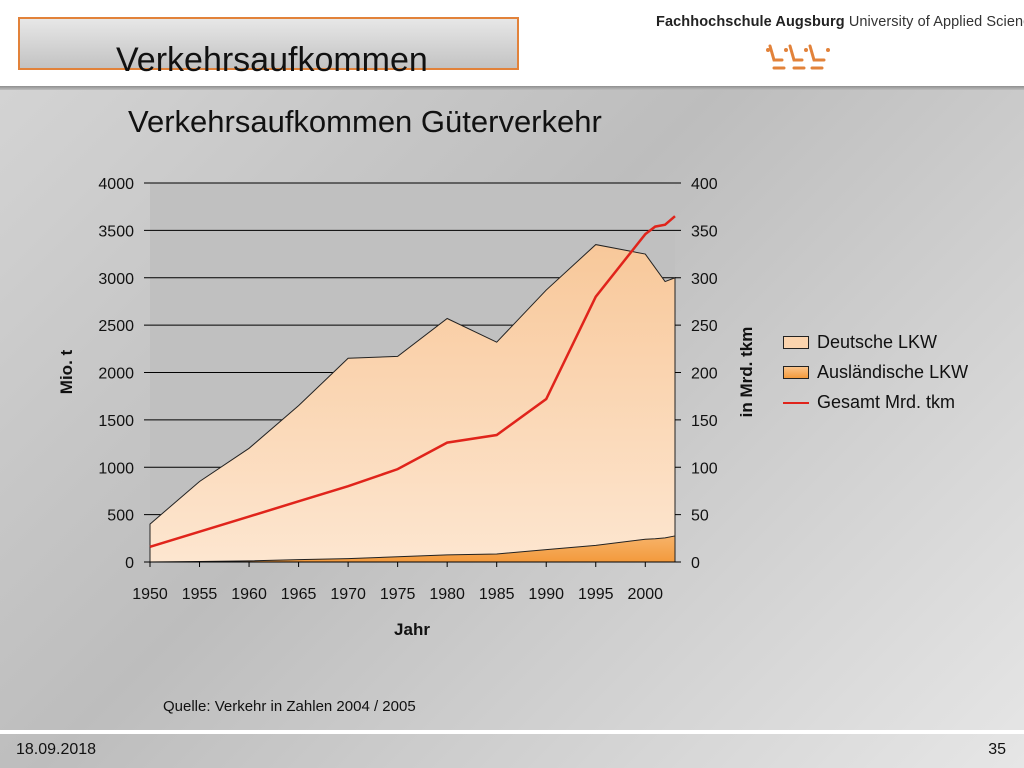 This screenshot has height=768, width=1024. What do you see at coordinates (365, 121) in the screenshot?
I see `chart-title: Verkehrsaufkommen Güterverkehr` at bounding box center [365, 121].